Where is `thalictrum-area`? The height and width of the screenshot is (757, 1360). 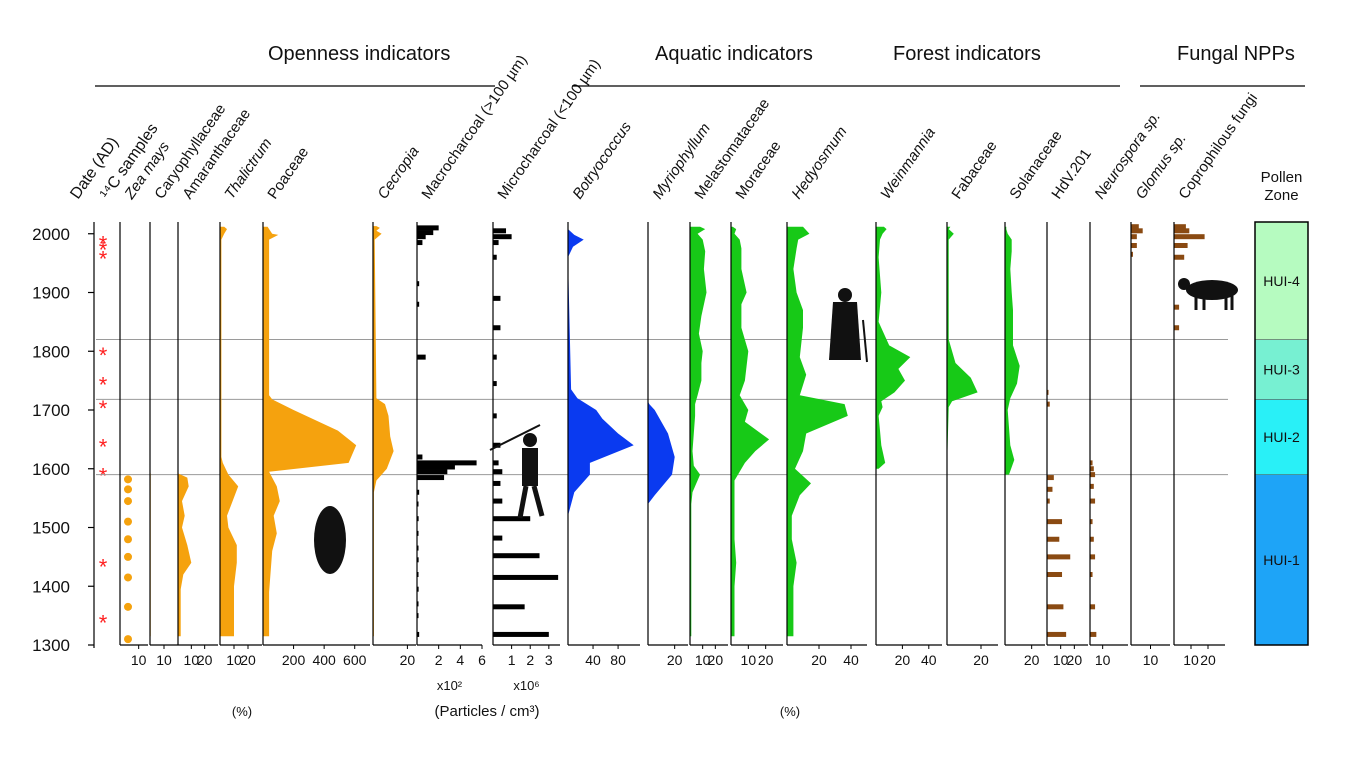 thalictrum-area is located at coordinates (229, 431).